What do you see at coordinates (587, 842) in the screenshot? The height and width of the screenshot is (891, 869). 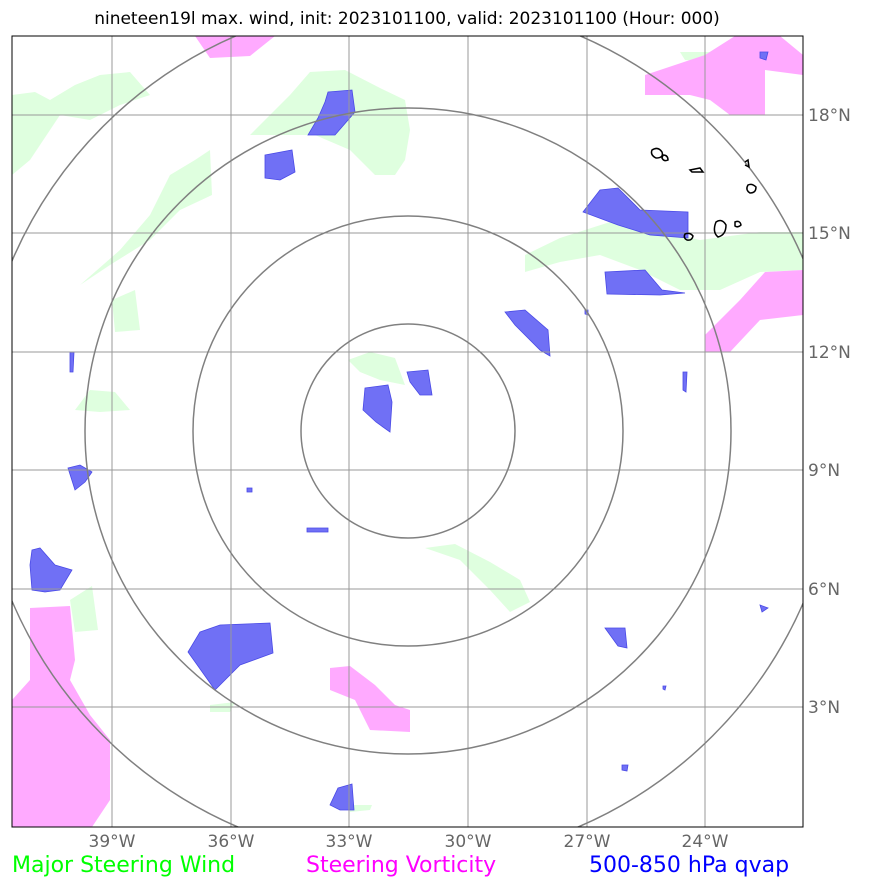 I see `lon-tick-label: 27°W` at bounding box center [587, 842].